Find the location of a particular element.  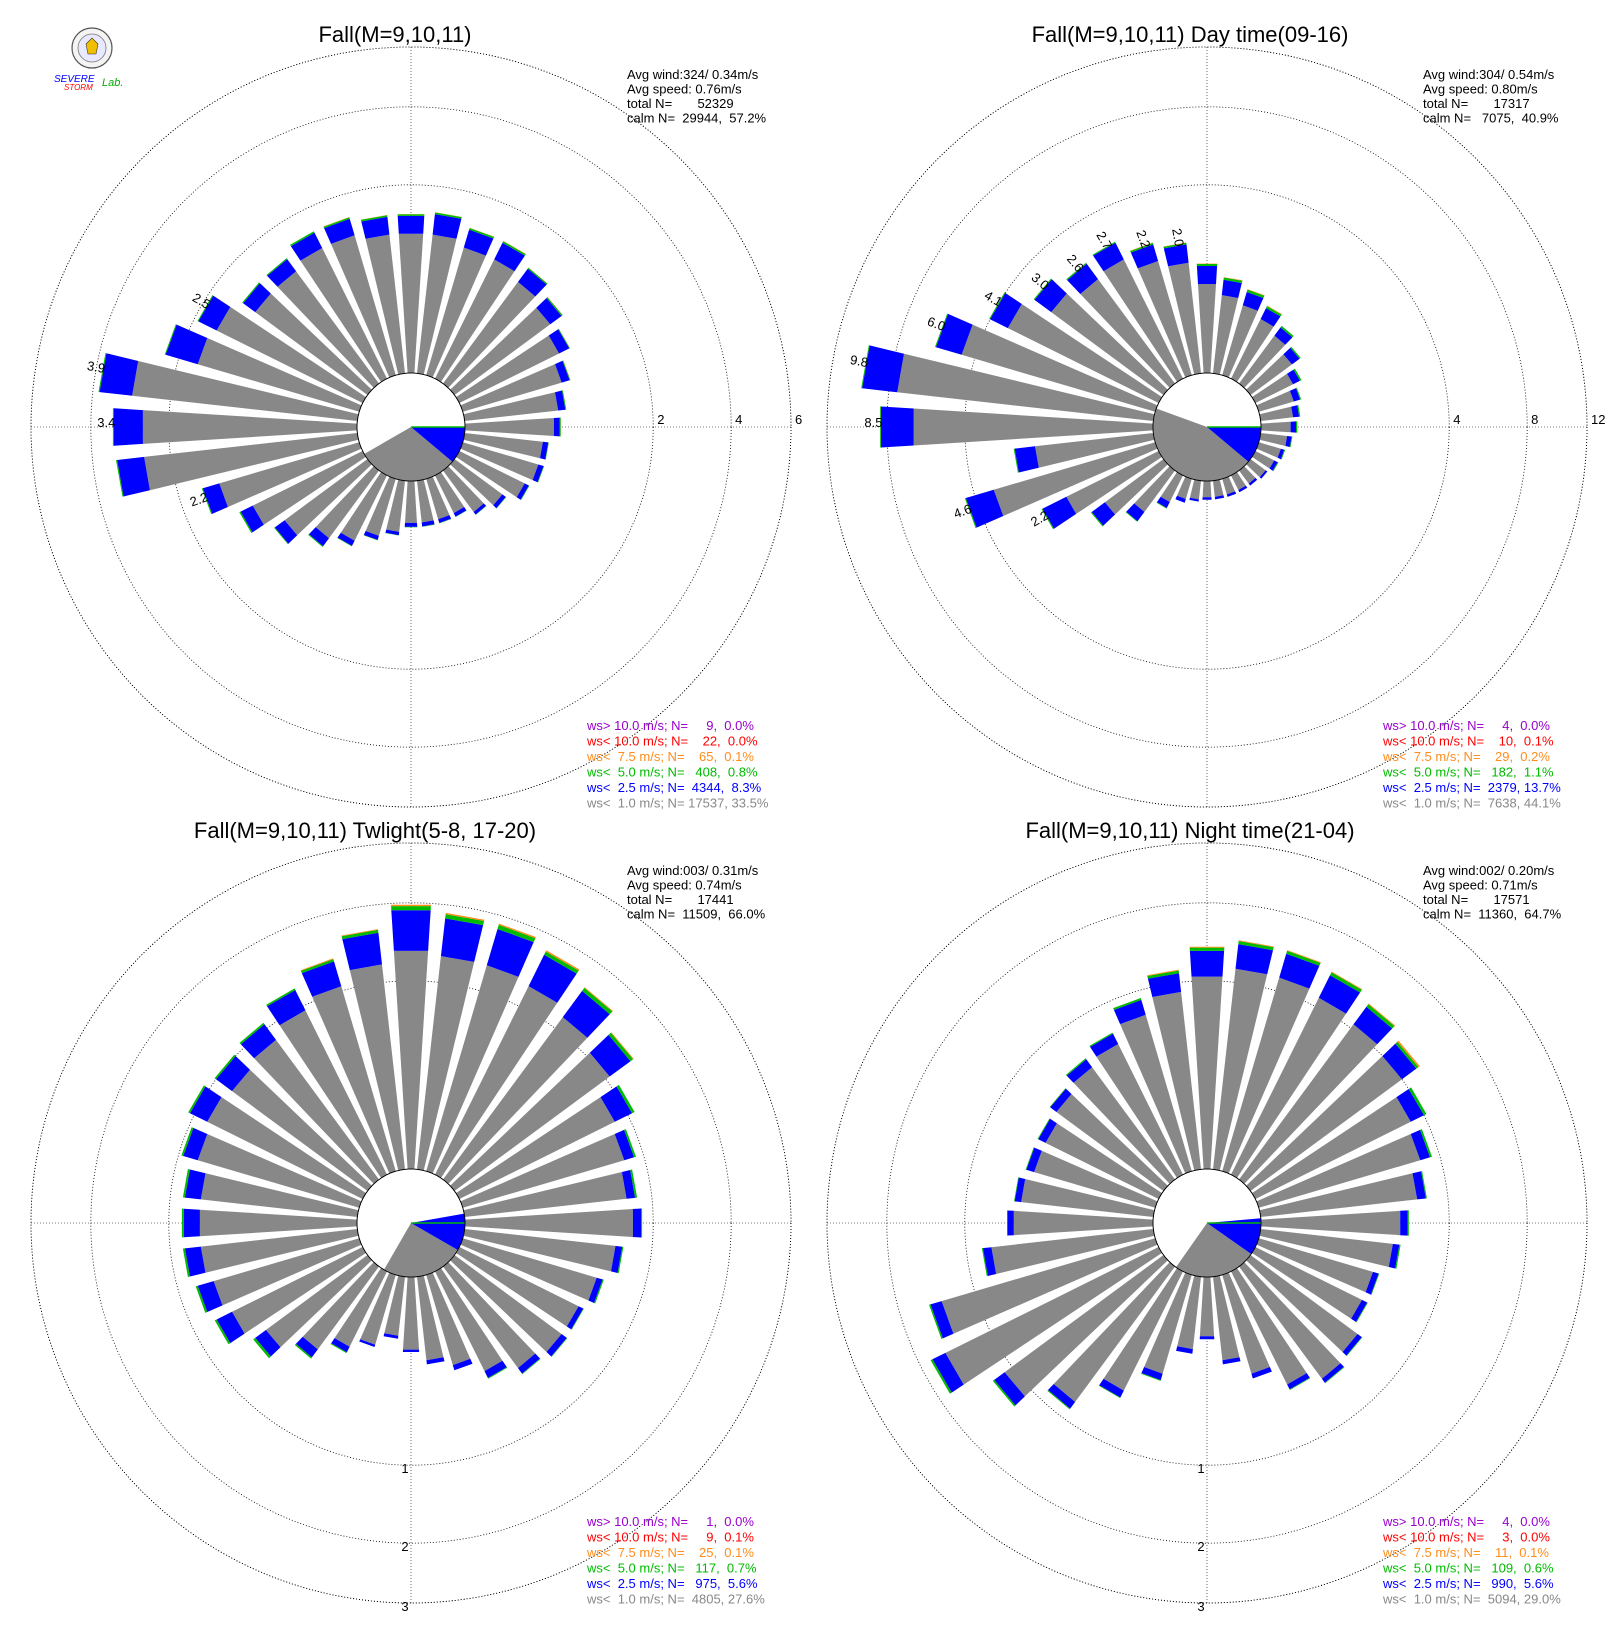

legend-entry-lt1: ws< 1.0 m/s; N= 5094, 29.0% is located at coordinates (1471, 1599).